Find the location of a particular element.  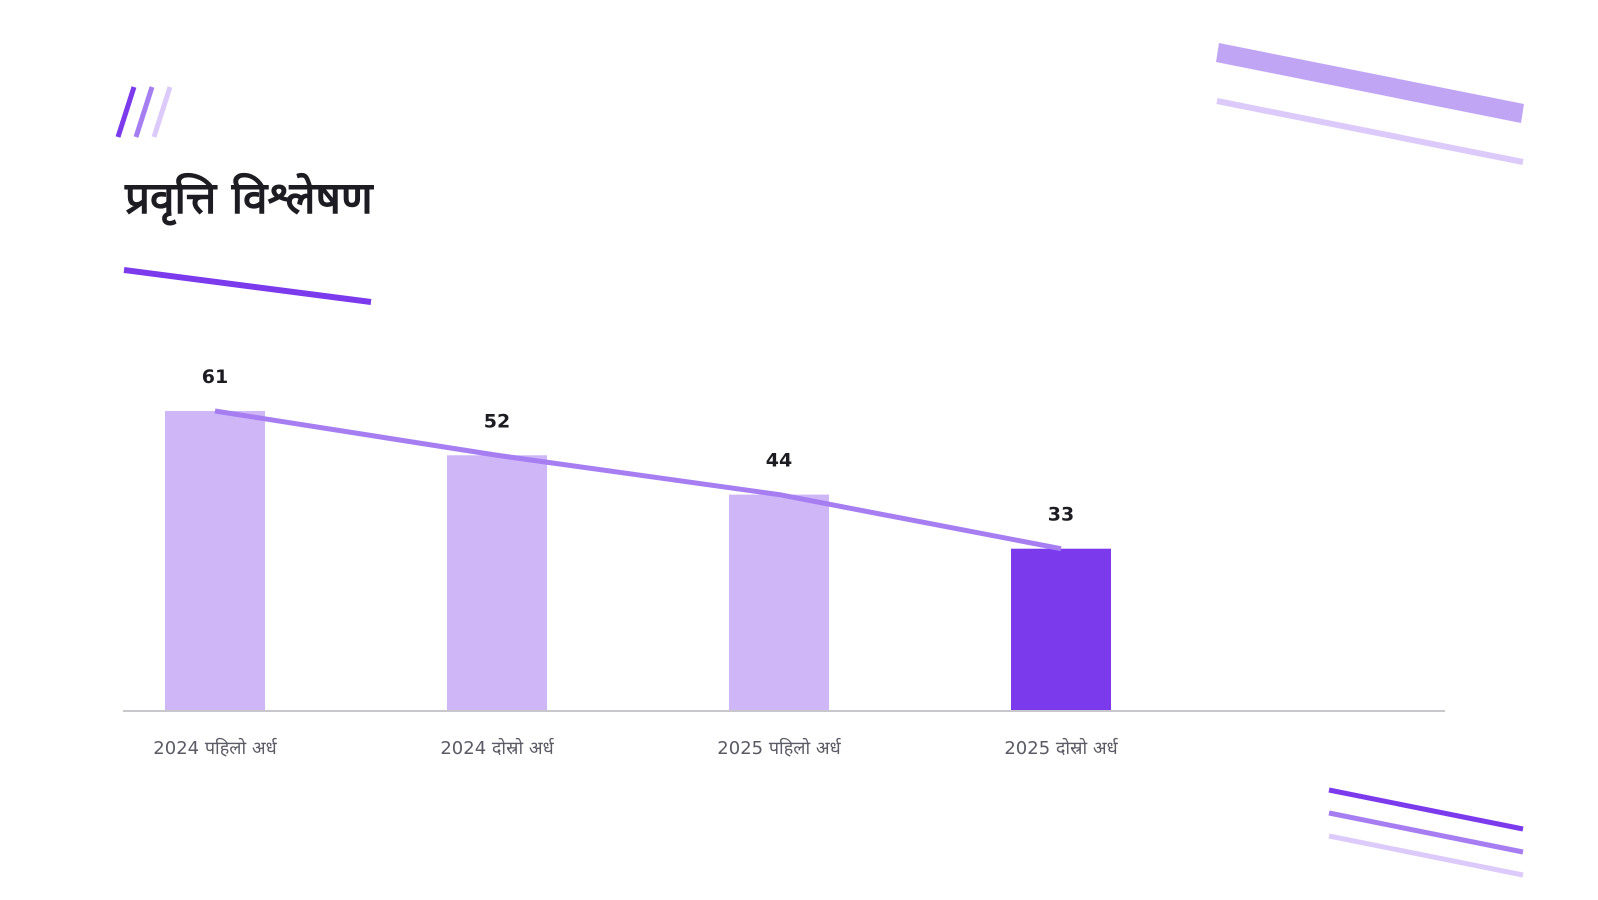

x-tick-label-4: 2025 दोस्रो अर्ध is located at coordinates (1061, 748).